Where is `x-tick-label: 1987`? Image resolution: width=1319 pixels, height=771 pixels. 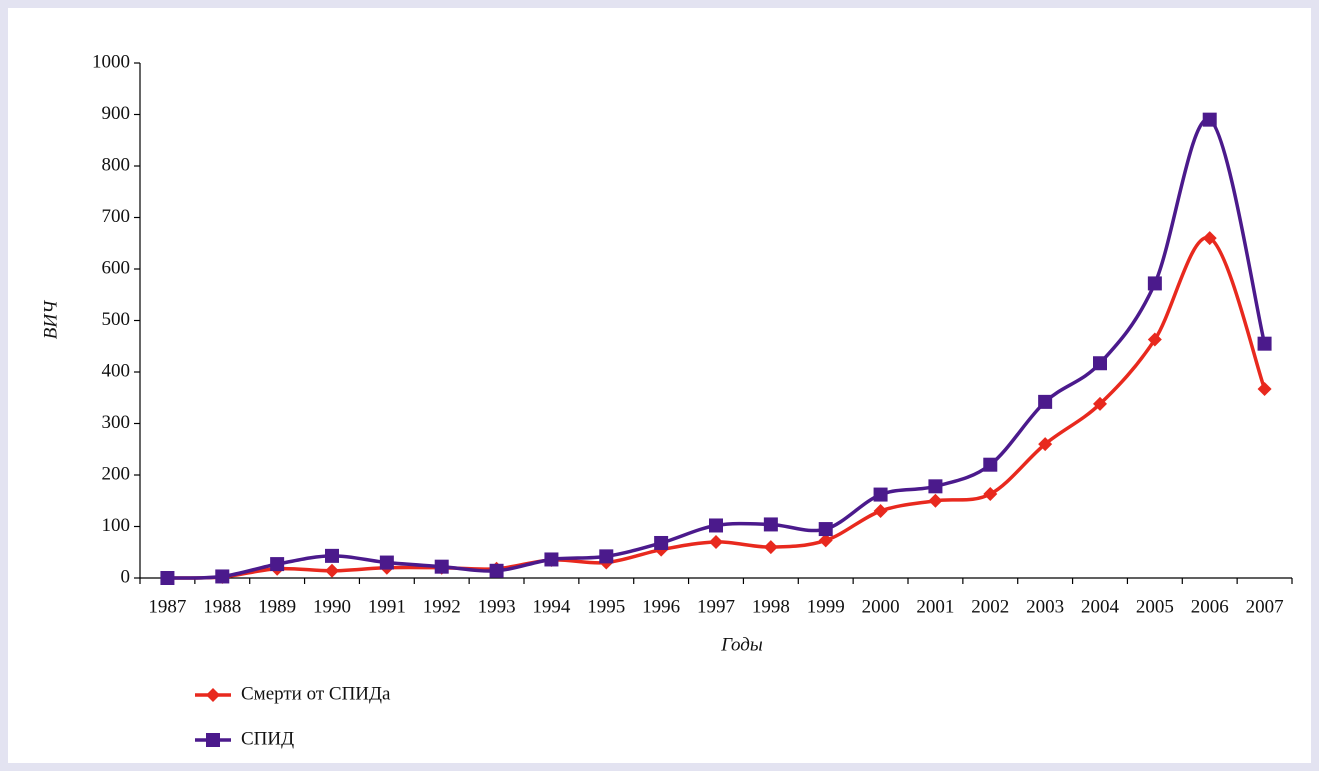 x-tick-label: 1987 is located at coordinates (167, 606).